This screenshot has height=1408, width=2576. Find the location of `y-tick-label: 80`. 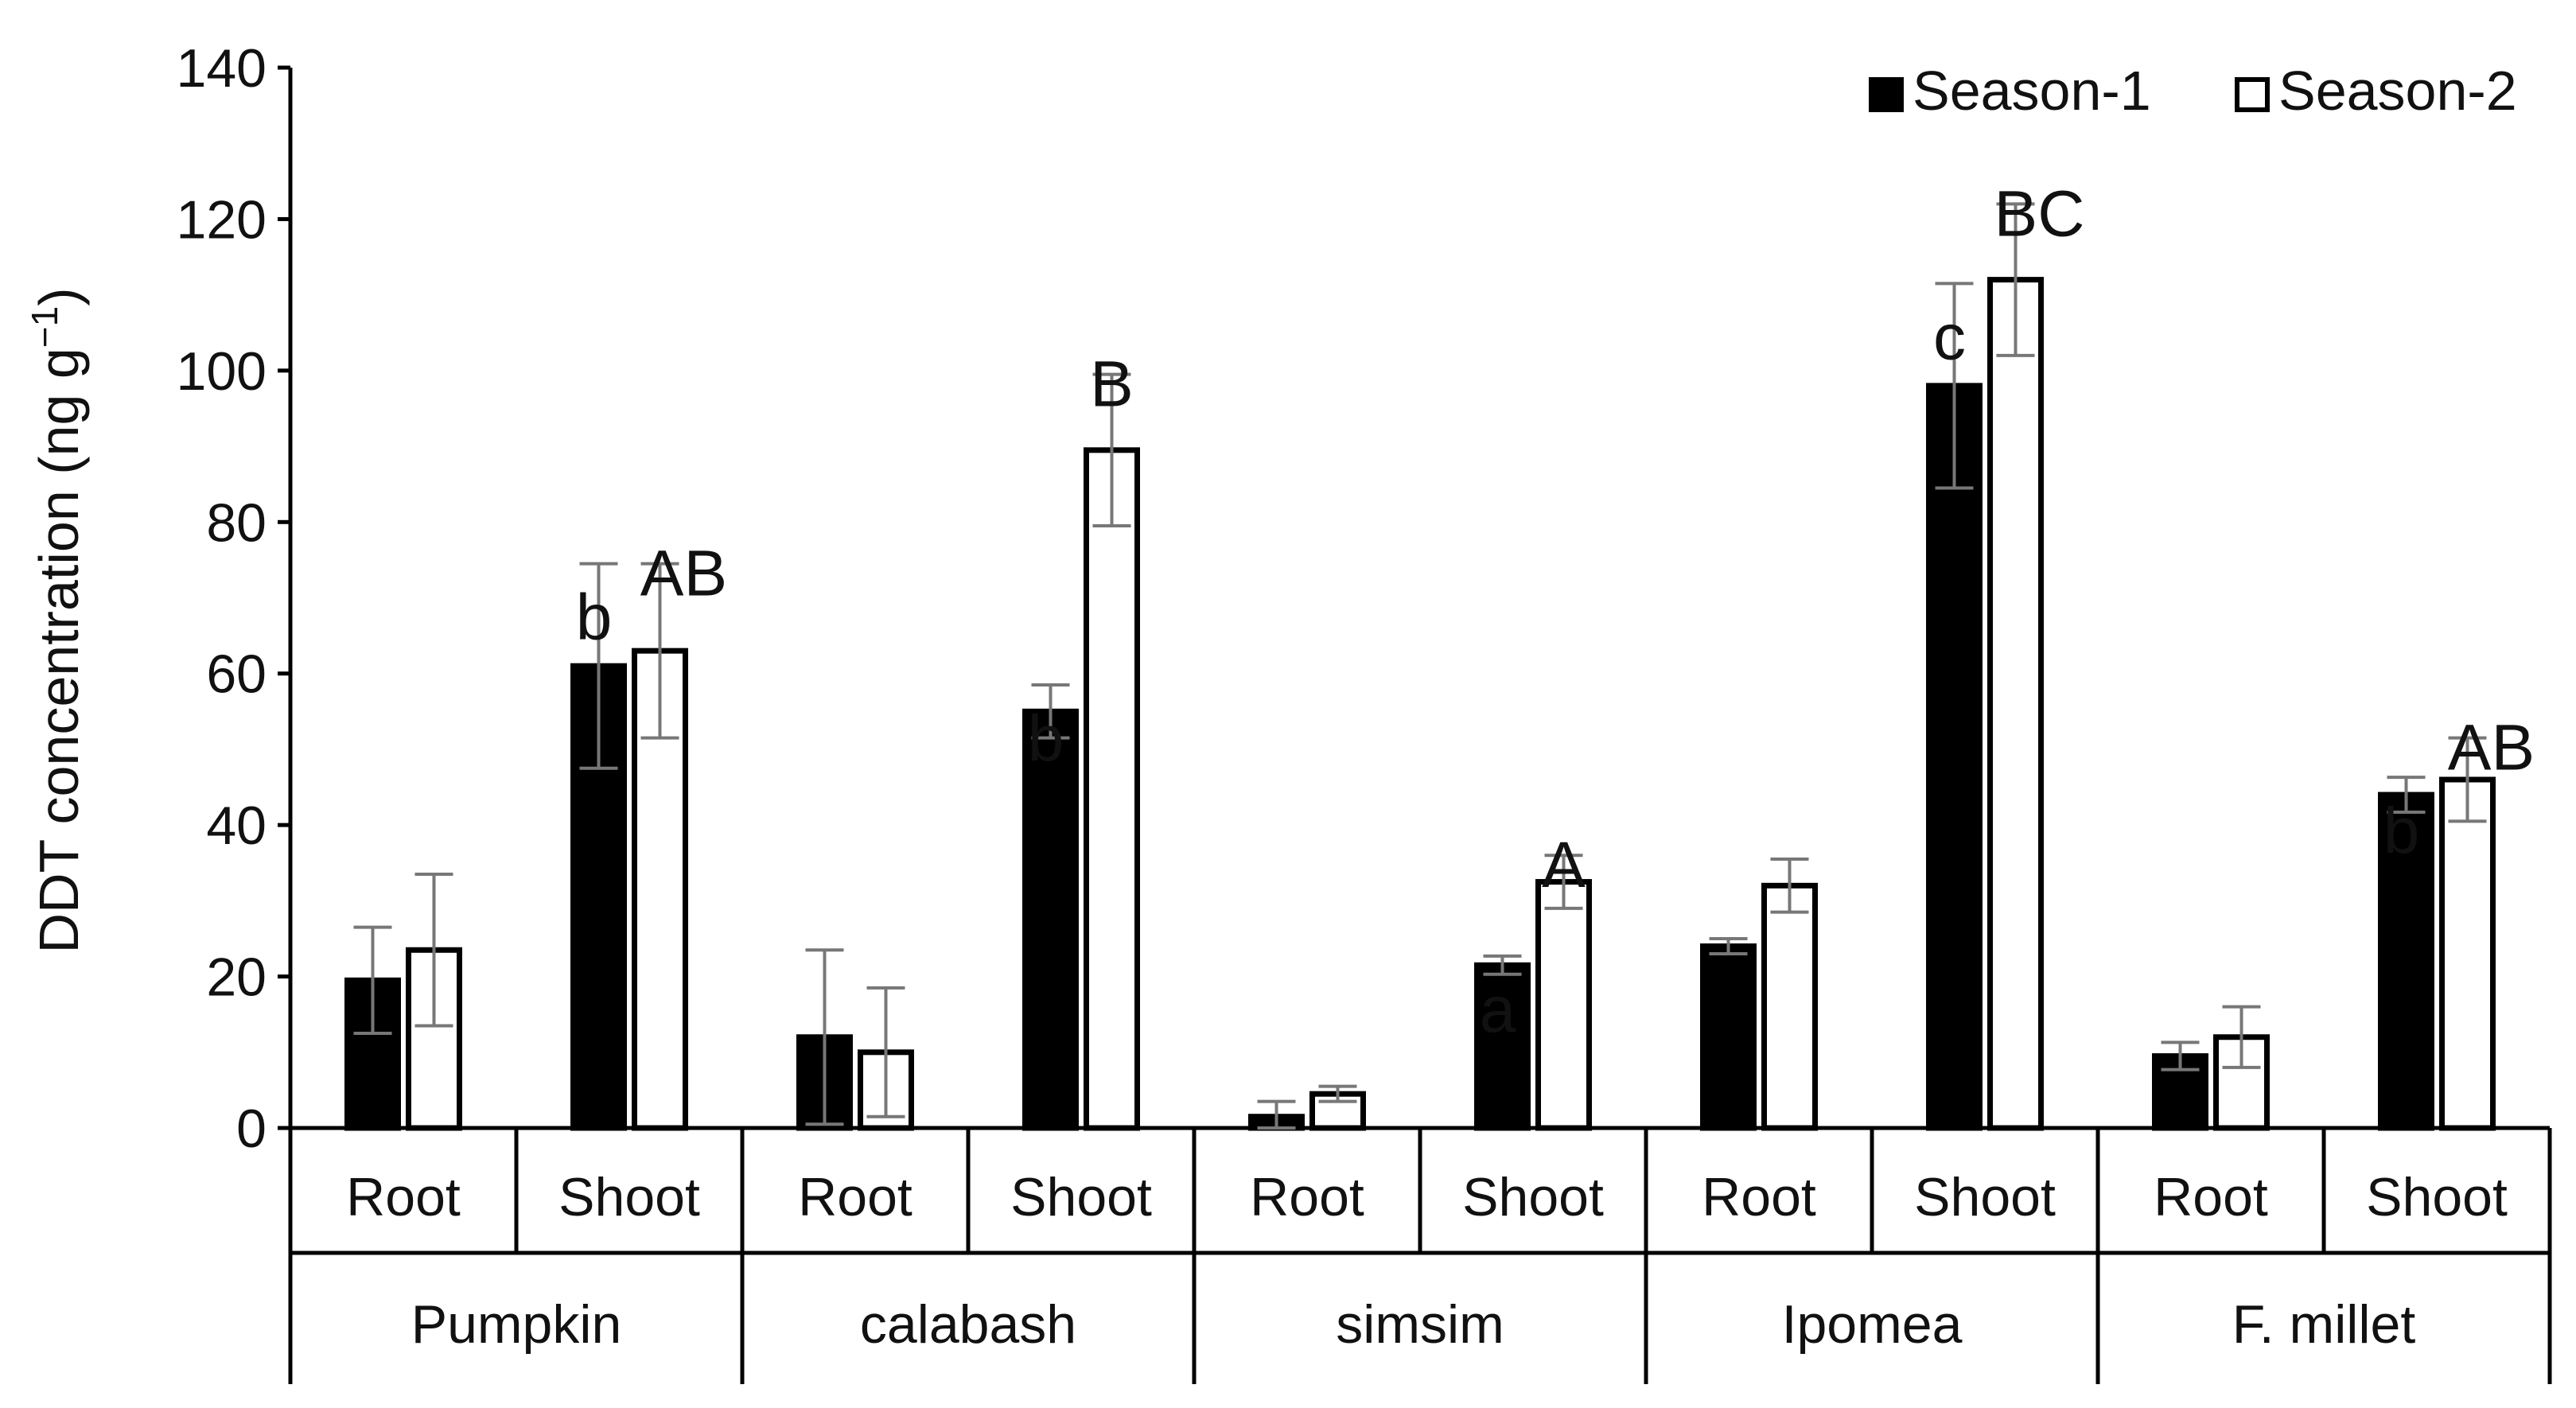

y-tick-label: 80 is located at coordinates (237, 522).